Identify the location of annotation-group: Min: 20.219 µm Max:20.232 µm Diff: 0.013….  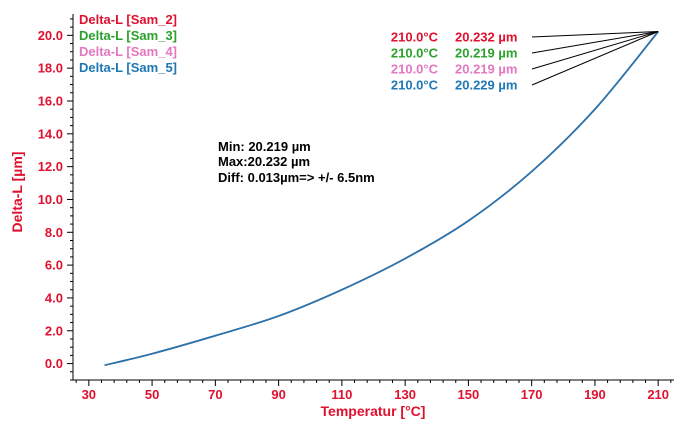
(296, 162).